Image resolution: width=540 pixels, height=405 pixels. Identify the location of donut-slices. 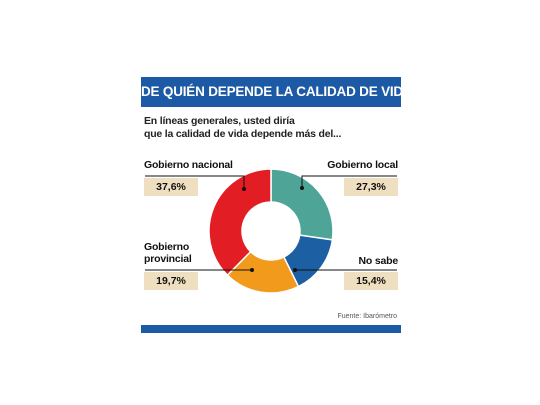
(271, 231).